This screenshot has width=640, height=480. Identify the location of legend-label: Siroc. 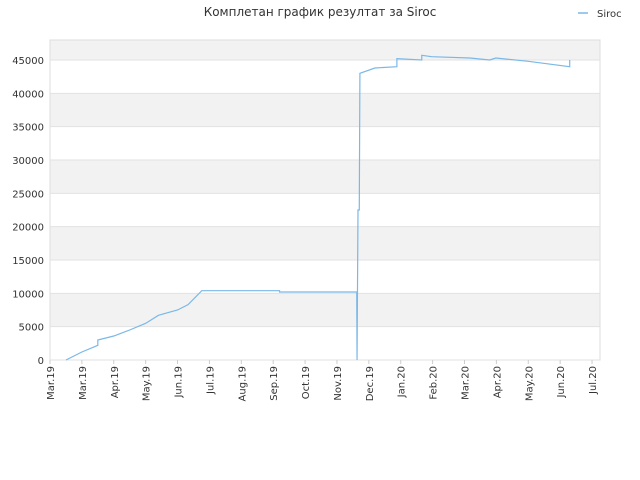
(609, 14).